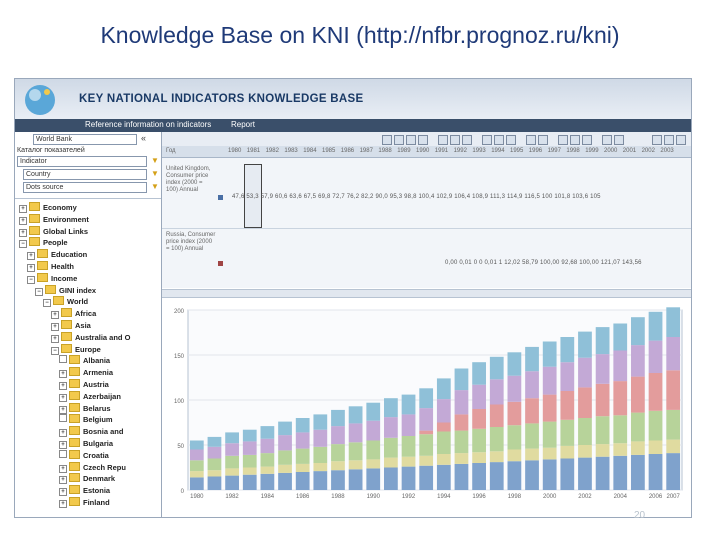 Image resolution: width=720 pixels, height=540 pixels. I want to click on filter-period-icon: ▼, so click(155, 186).